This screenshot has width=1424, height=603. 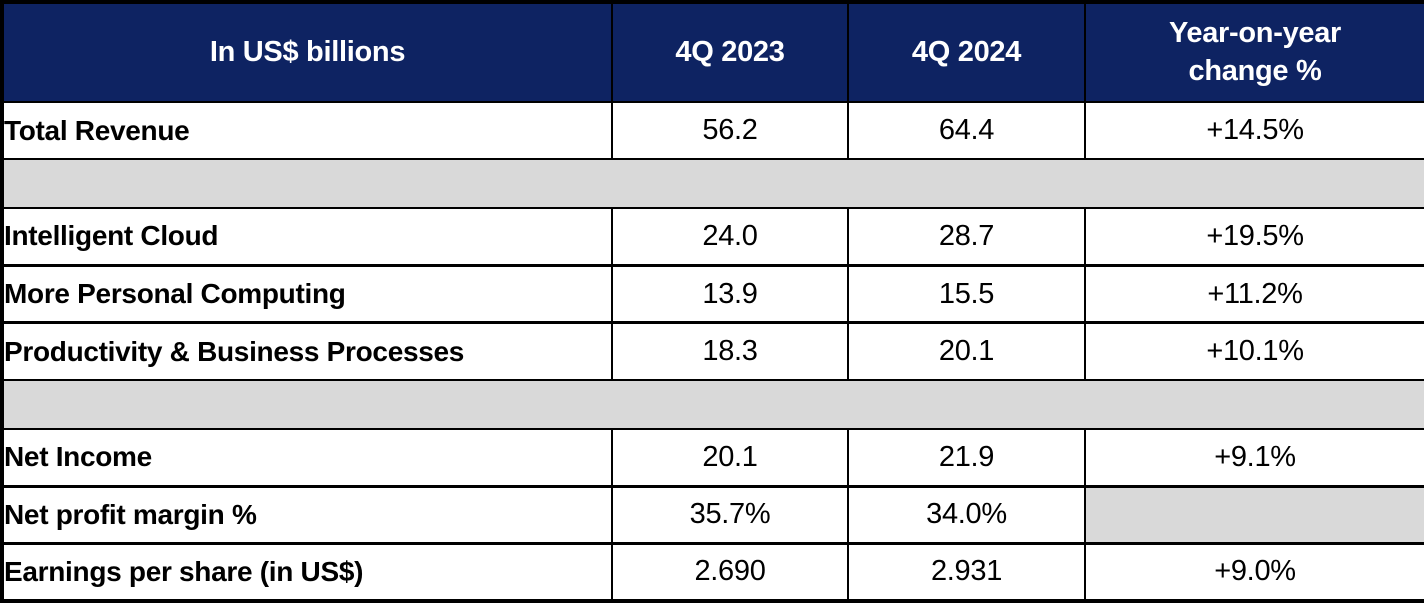 I want to click on cell-4q2024: 20.1, so click(x=966, y=351).